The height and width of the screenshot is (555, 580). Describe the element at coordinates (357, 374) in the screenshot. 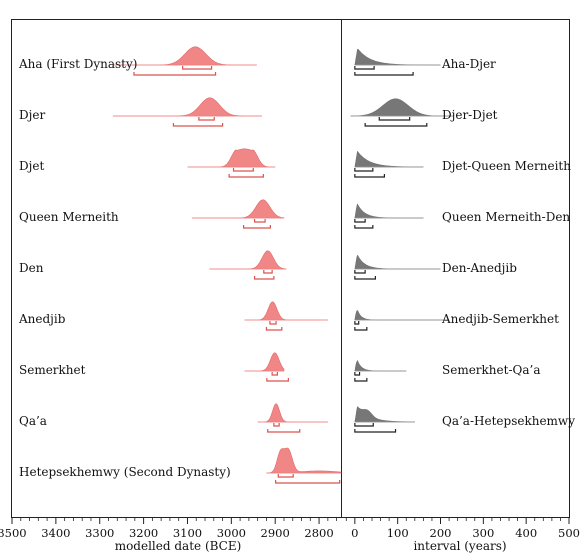

I see `right-ci68-bracket-semerkhet-qa-a` at that location.